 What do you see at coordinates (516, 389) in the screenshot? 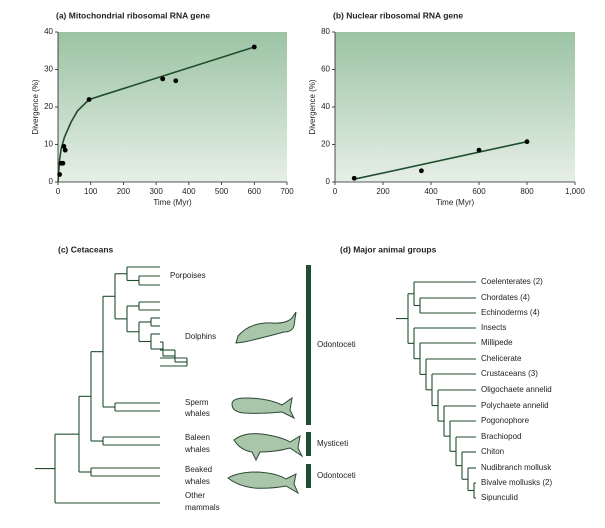
I see `leaf-label: Oligochaete annelid` at bounding box center [516, 389].